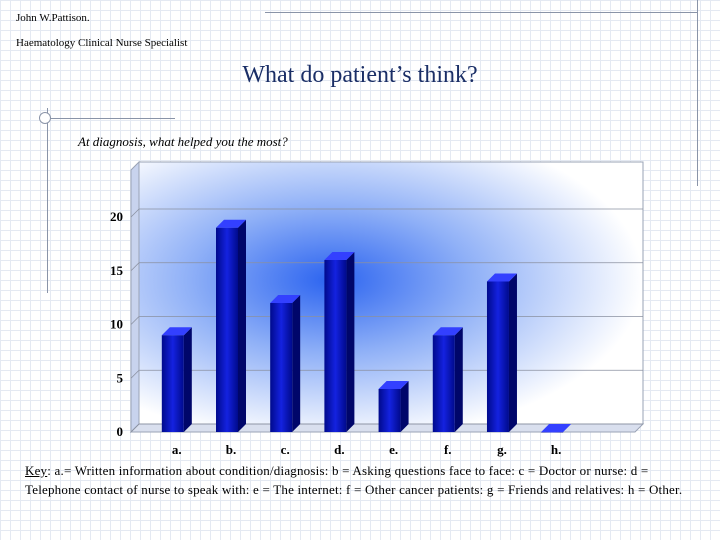 Image resolution: width=720 pixels, height=540 pixels. Describe the element at coordinates (285, 449) in the screenshot. I see `x-tick-label: c.` at that location.